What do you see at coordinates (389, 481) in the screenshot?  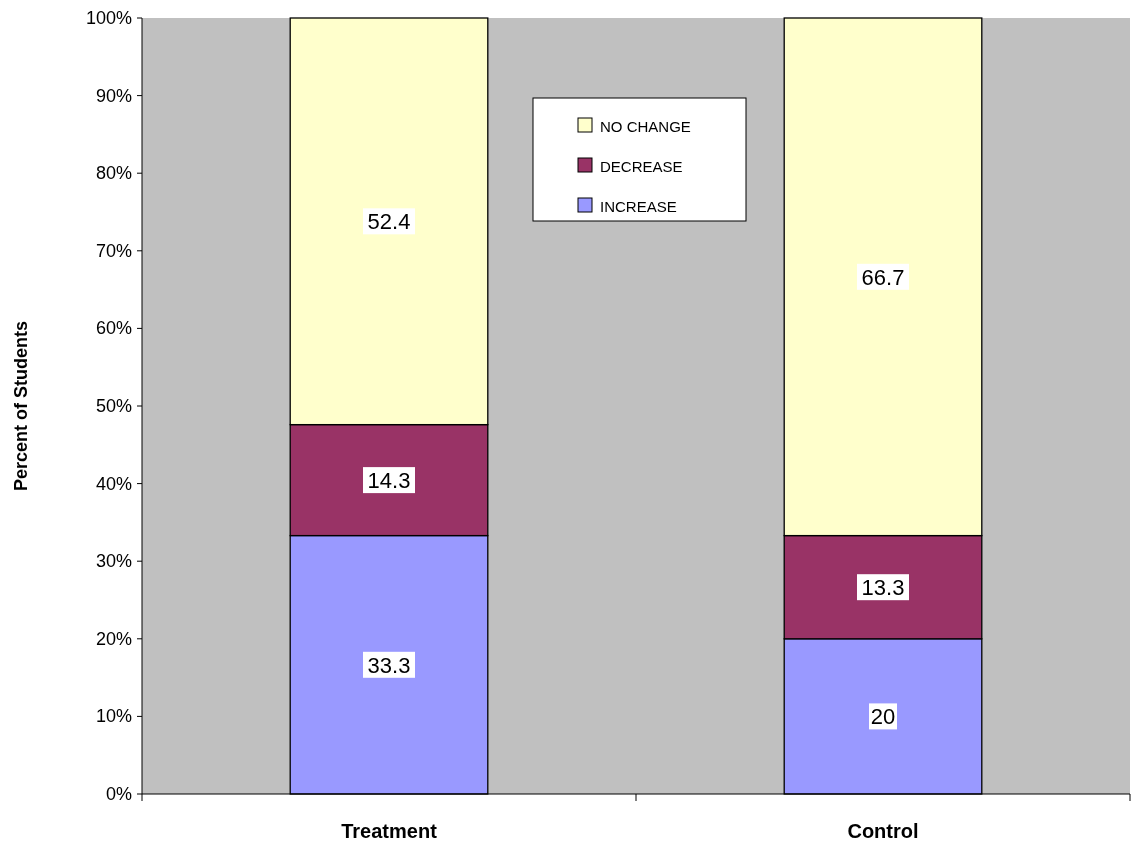 I see `data-label: 14.3` at bounding box center [389, 481].